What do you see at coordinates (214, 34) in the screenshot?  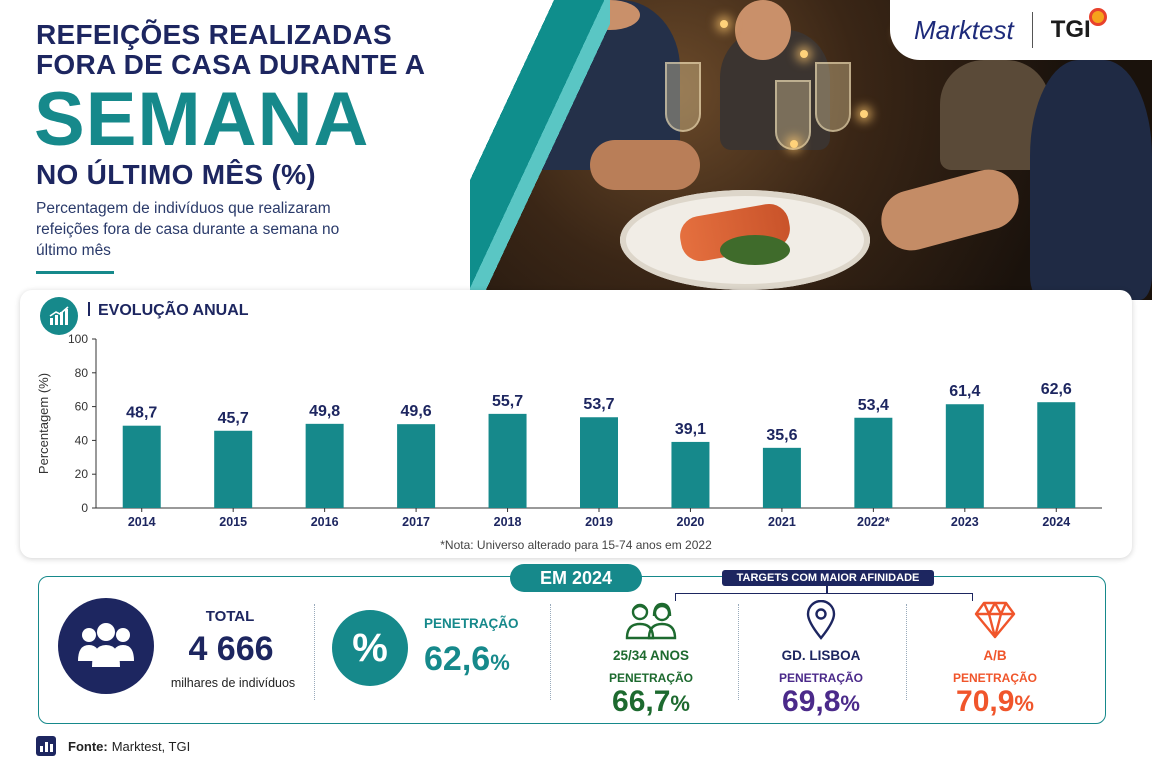 I see `title-line-1: REFEIÇÕES REALIZADAS` at bounding box center [214, 34].